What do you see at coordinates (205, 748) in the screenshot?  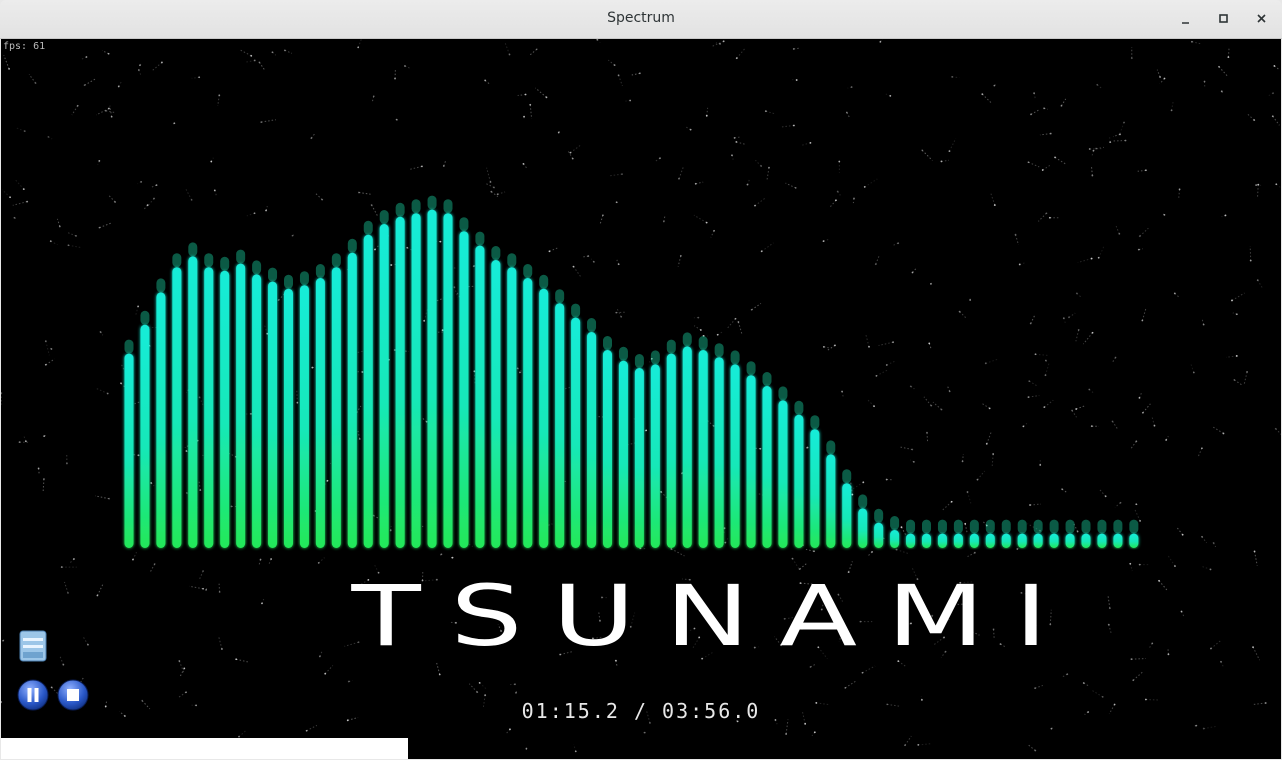 I see `playback-progress-bar` at bounding box center [205, 748].